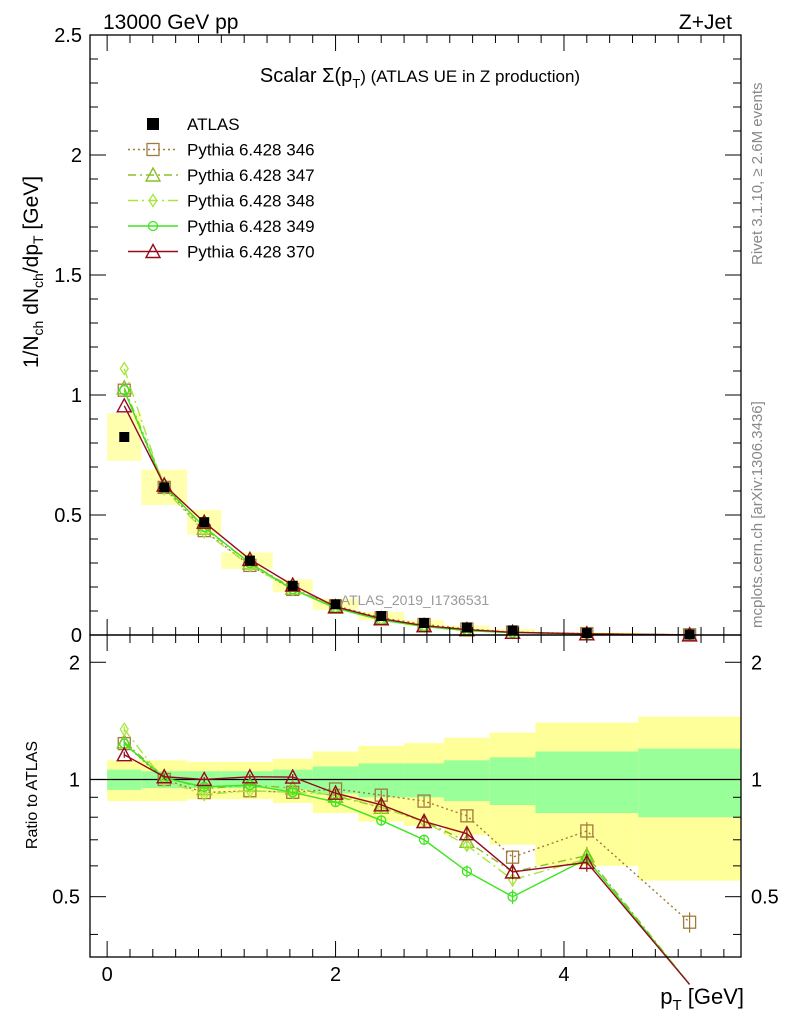 The width and height of the screenshot is (786, 1024). What do you see at coordinates (757, 174) in the screenshot?
I see `rivet-label: Rivet 3.1.10, ≥ 2.6M events` at bounding box center [757, 174].